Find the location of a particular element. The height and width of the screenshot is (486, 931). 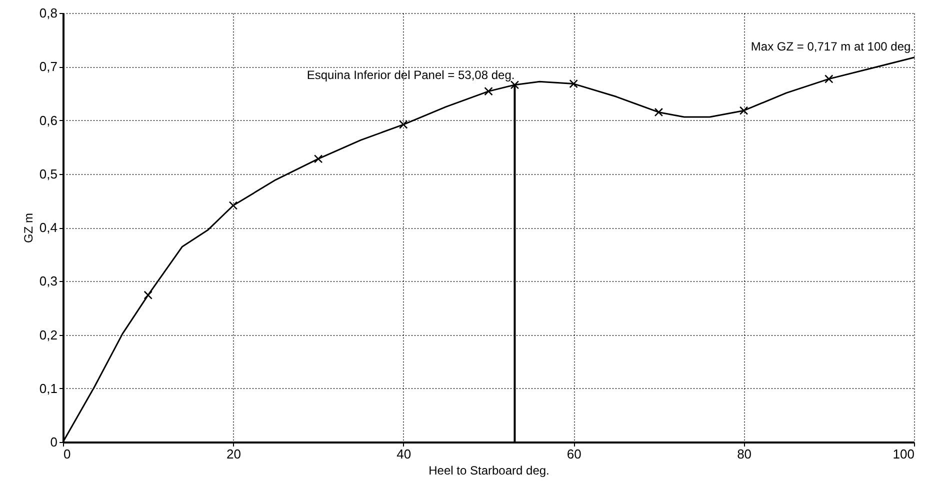

y-tick-label: 0 is located at coordinates (54, 442).